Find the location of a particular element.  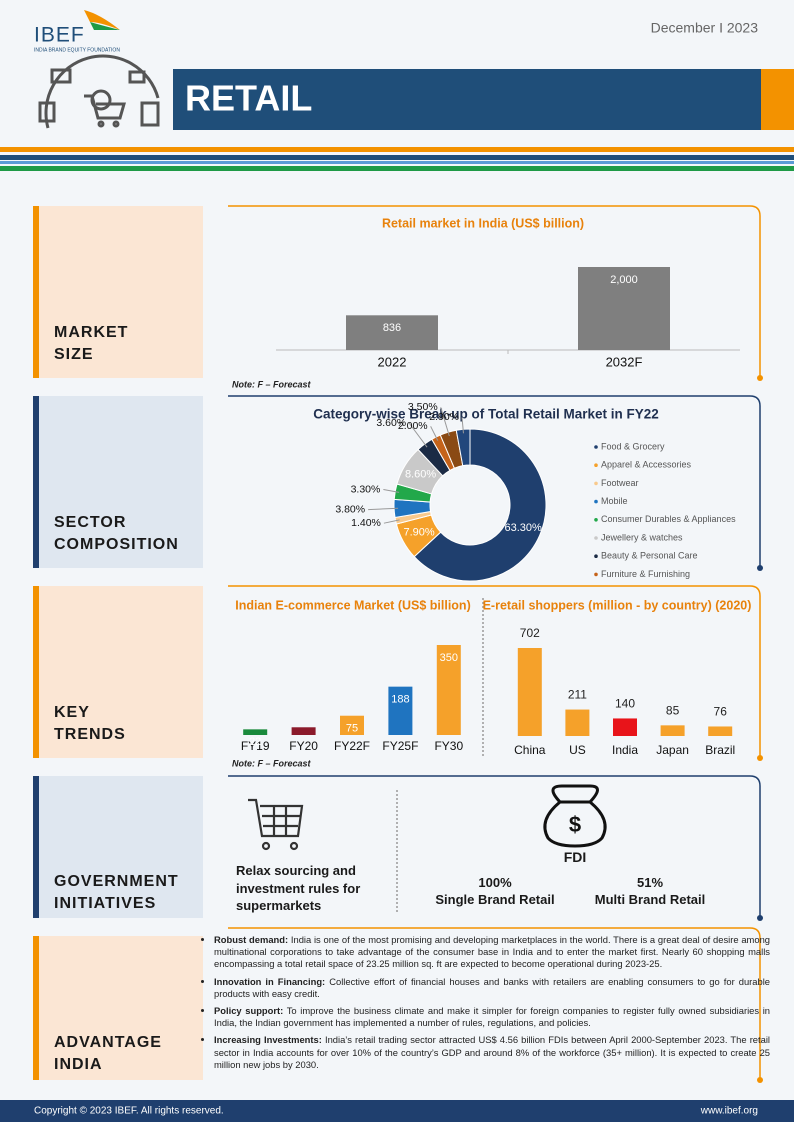

legend-label: Consumer Durables & Appliances is located at coordinates (668, 519).